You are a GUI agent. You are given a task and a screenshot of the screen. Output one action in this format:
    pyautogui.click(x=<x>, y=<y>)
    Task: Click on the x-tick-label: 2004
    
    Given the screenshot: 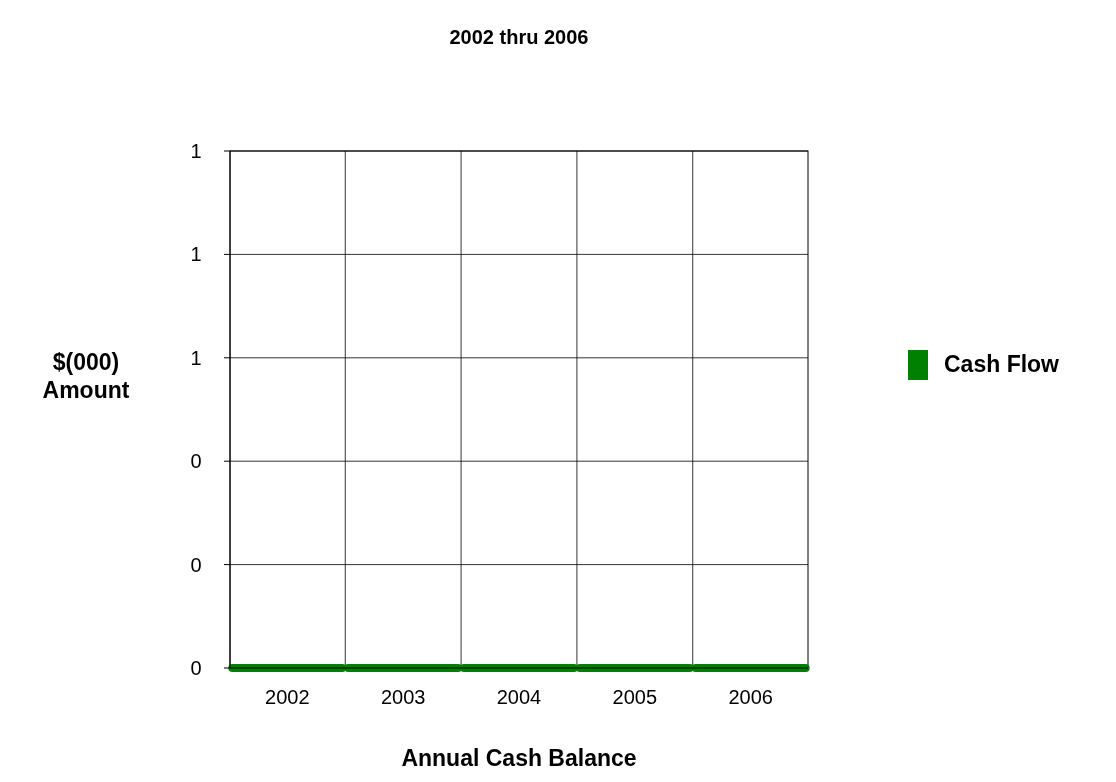 What is the action you would take?
    pyautogui.click(x=519, y=697)
    